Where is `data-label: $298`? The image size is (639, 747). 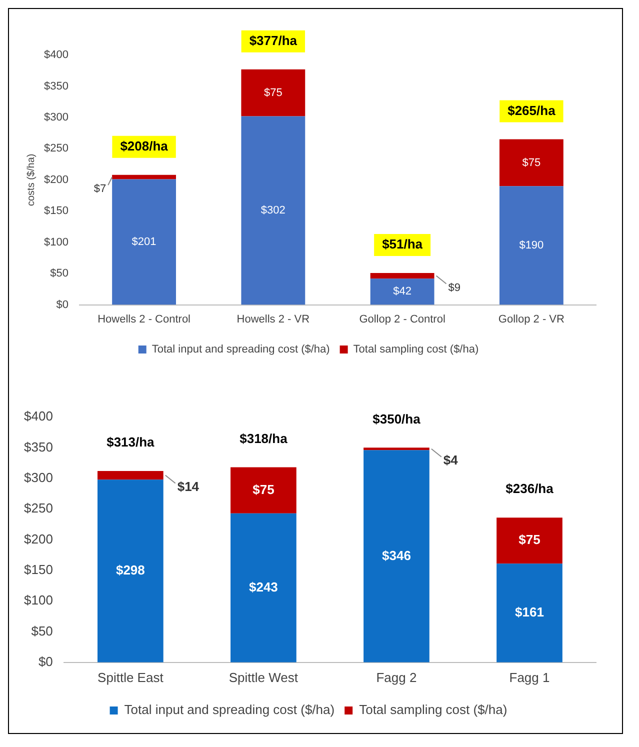
data-label: $298 is located at coordinates (129, 570).